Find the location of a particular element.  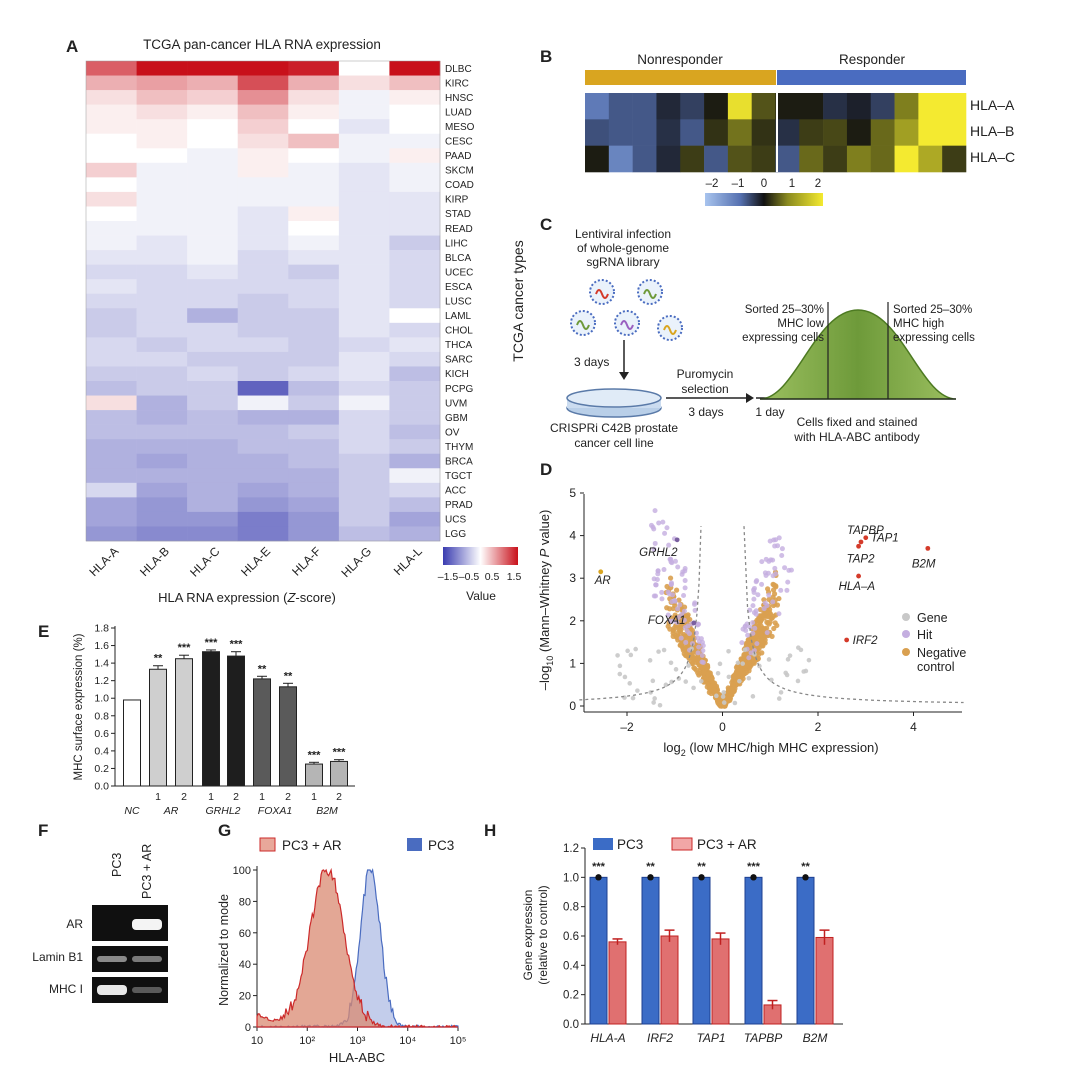

petri-dish-icon is located at coordinates (614, 403).